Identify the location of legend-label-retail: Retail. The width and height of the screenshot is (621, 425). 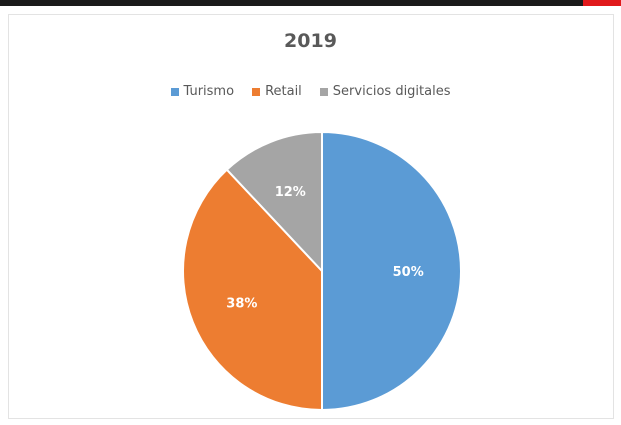
(283, 91).